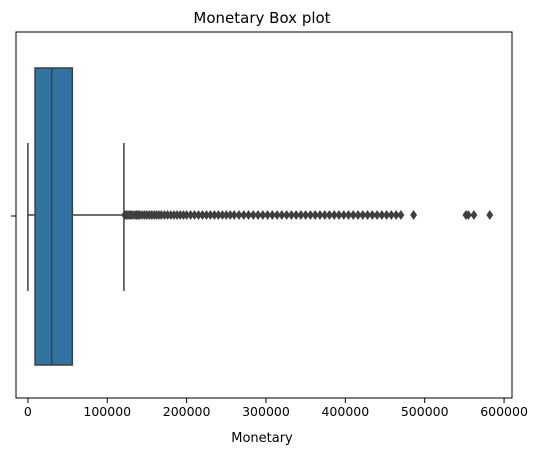 The width and height of the screenshot is (538, 455). I want to click on x-tick-label: 500000, so click(425, 411).